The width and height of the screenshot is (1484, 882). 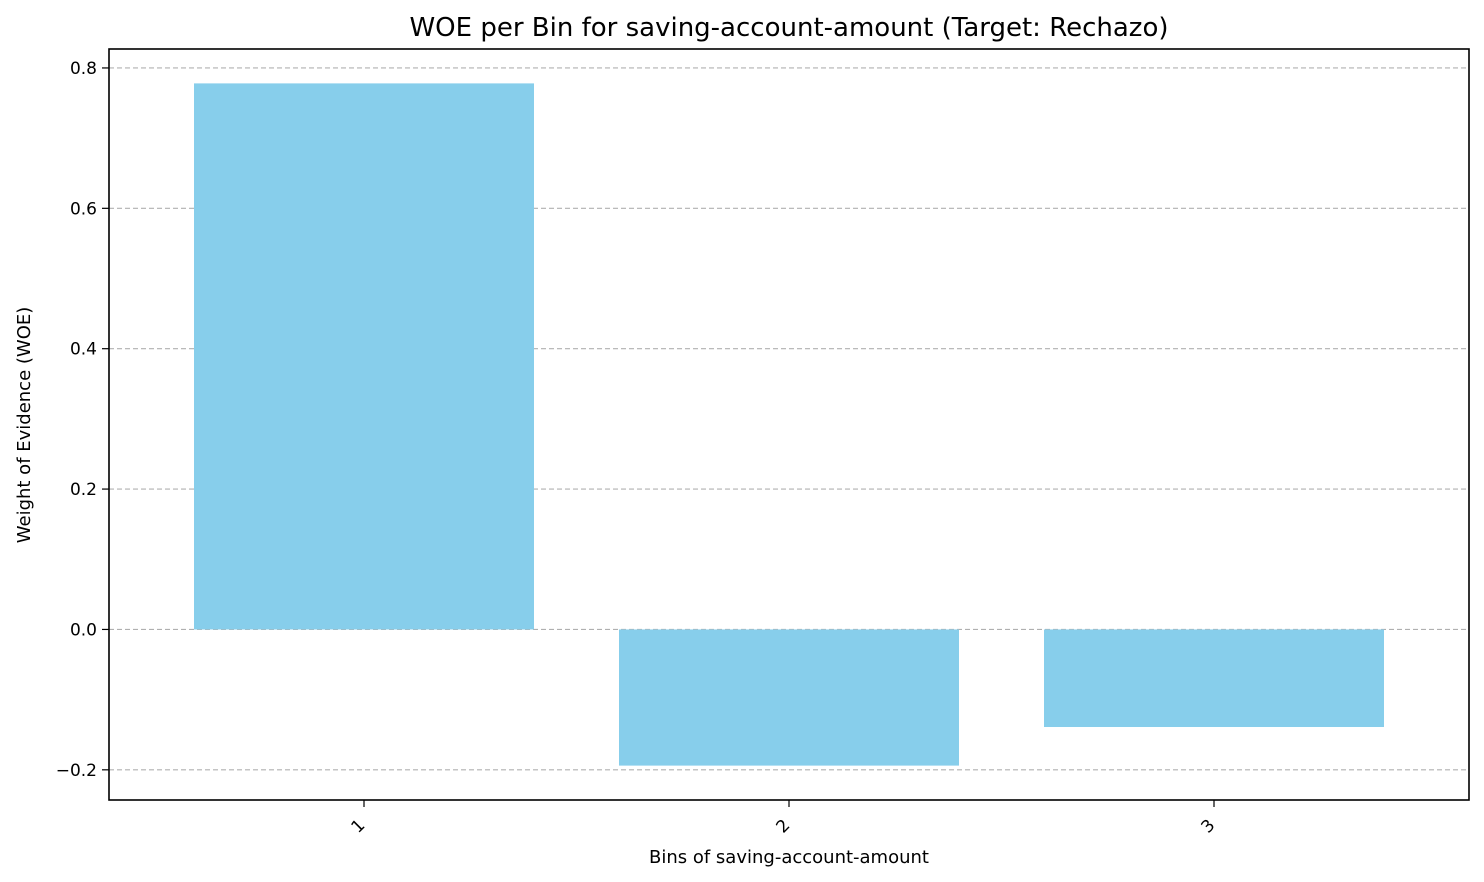 I want to click on x-axis-label: Bins of saving-account-amount, so click(x=789, y=857).